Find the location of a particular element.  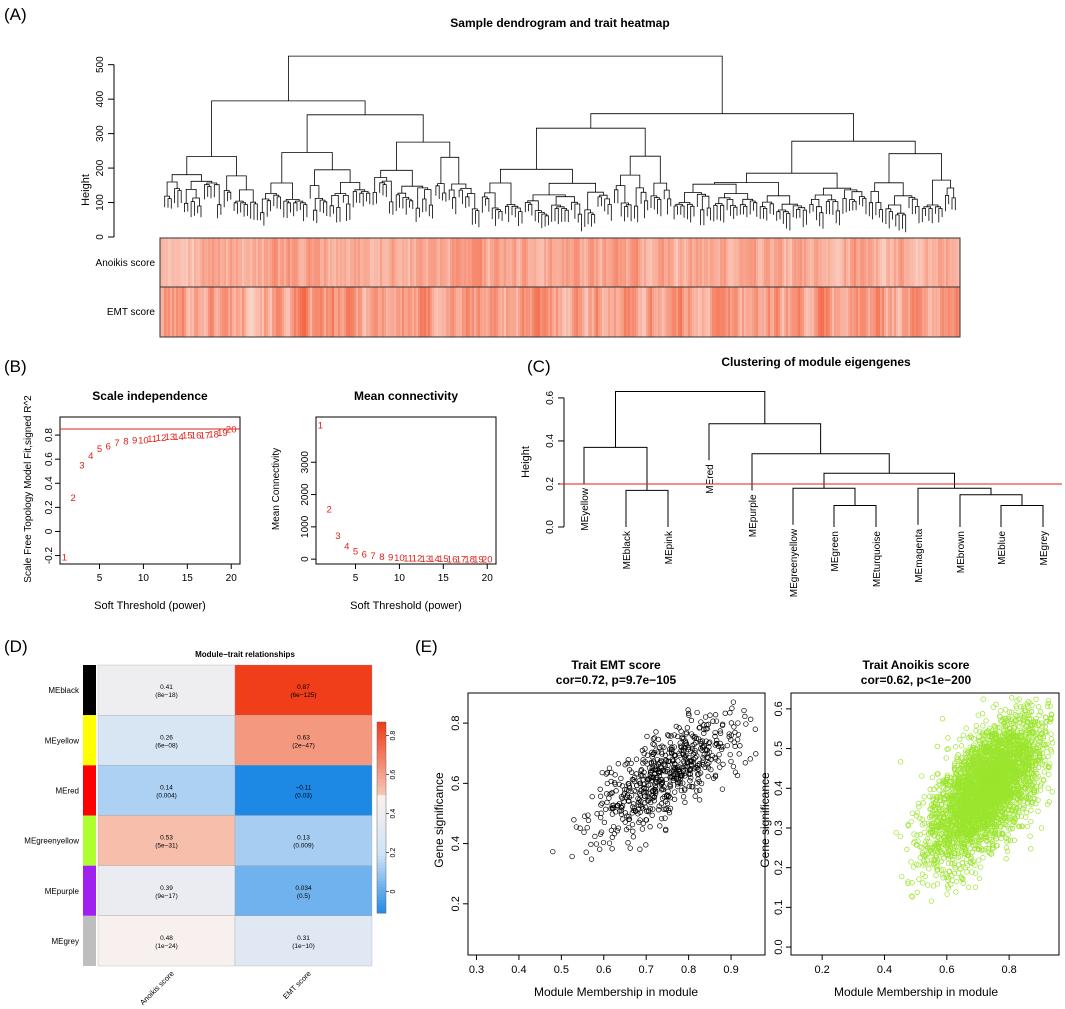

e2-ylabel: Gene significance is located at coordinates (765, 820).